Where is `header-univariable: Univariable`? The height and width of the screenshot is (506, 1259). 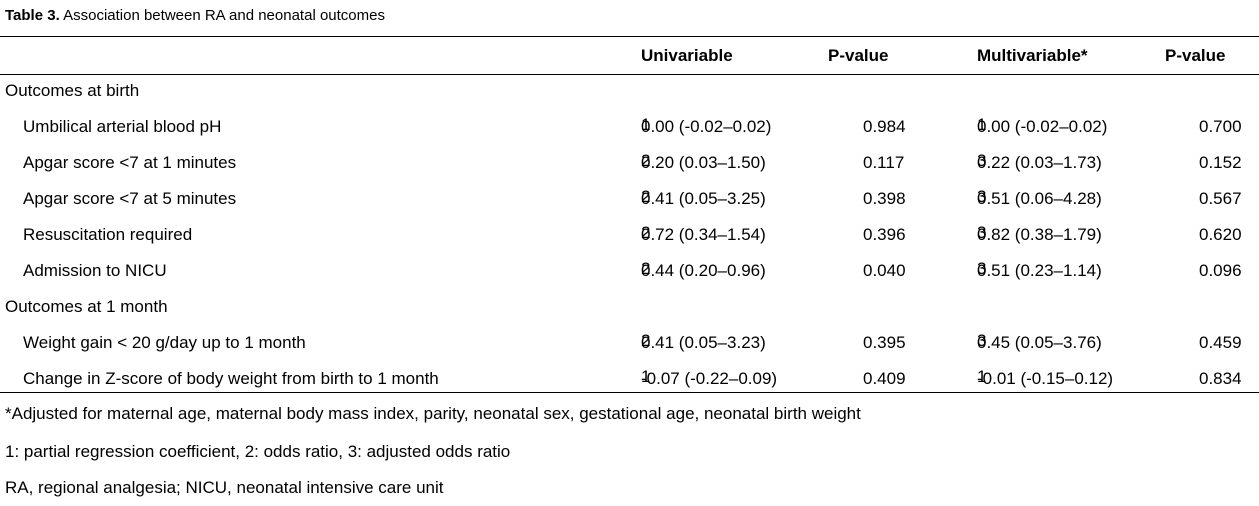 header-univariable: Univariable is located at coordinates (687, 55).